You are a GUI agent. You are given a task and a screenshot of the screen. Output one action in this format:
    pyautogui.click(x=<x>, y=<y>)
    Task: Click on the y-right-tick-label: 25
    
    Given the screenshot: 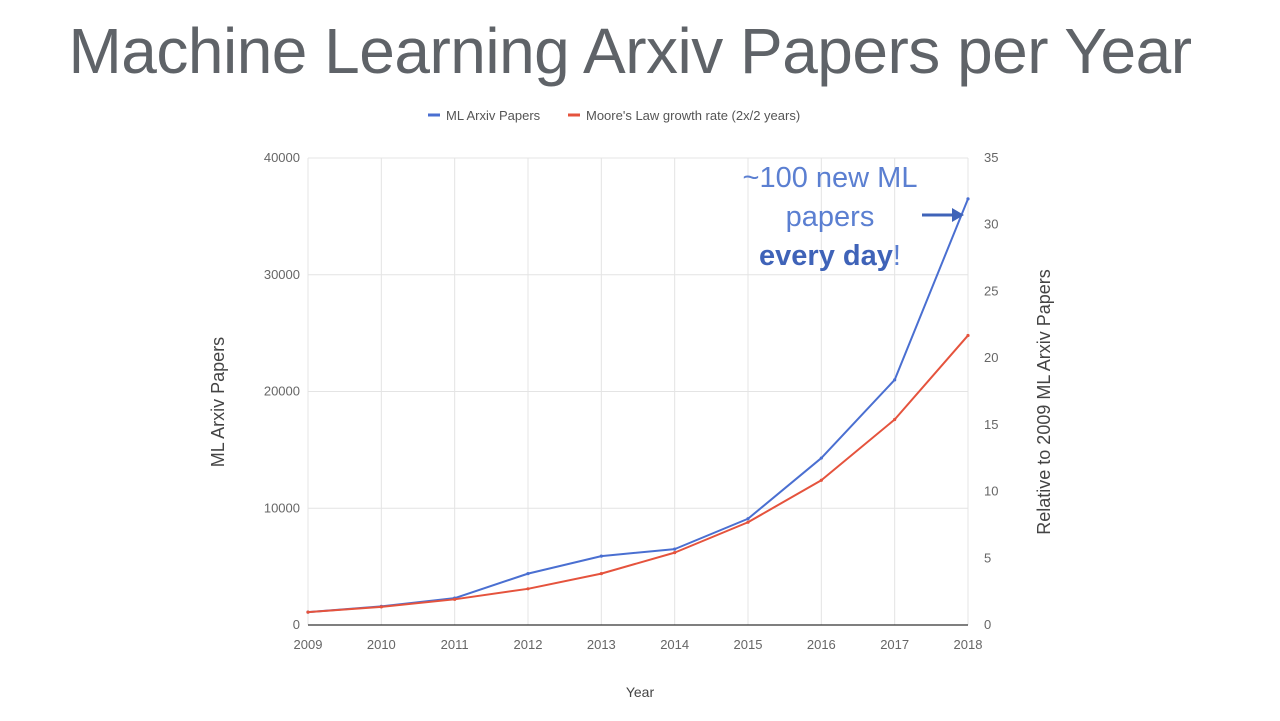 What is the action you would take?
    pyautogui.click(x=991, y=290)
    